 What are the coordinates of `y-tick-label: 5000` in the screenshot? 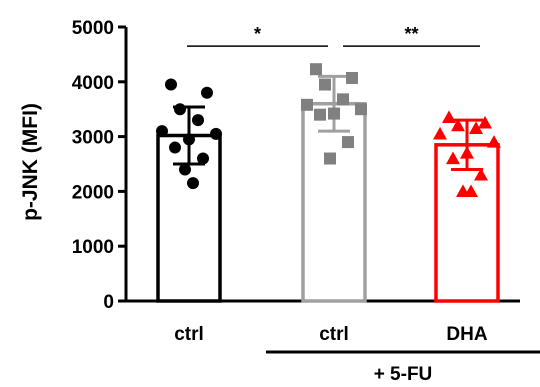 It's located at (93, 28).